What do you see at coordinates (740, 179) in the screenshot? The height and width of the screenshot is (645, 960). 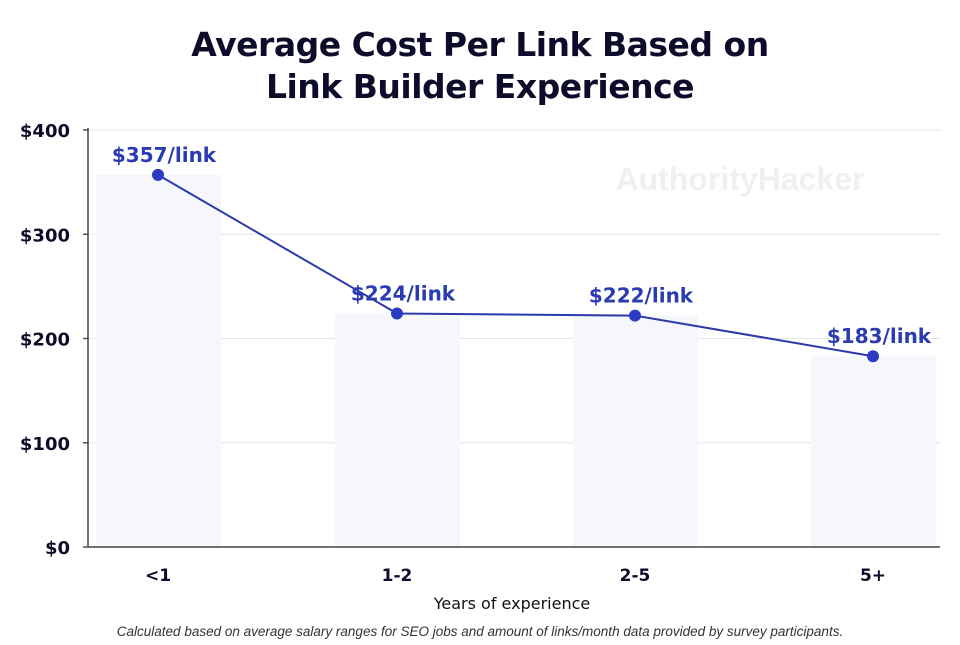 I see `watermark-logo: AuthorityHacker` at bounding box center [740, 179].